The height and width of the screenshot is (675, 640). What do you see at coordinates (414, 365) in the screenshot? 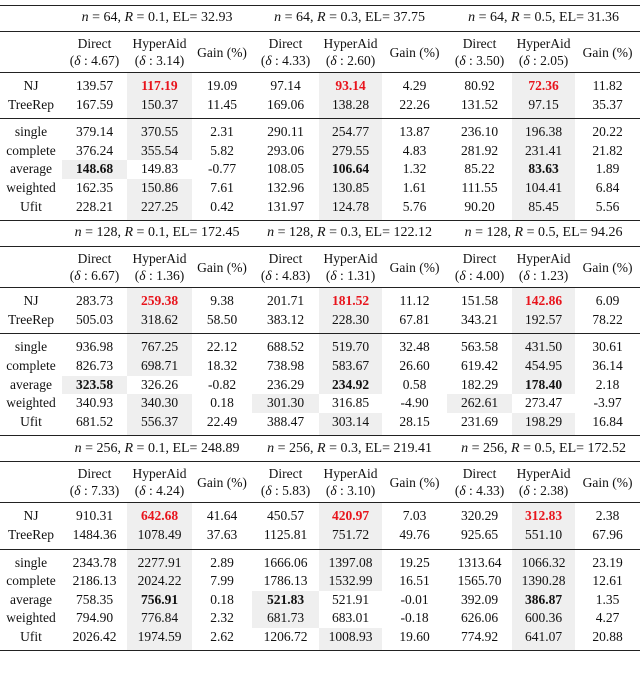
I see `gain-value: 26.60` at bounding box center [414, 365].